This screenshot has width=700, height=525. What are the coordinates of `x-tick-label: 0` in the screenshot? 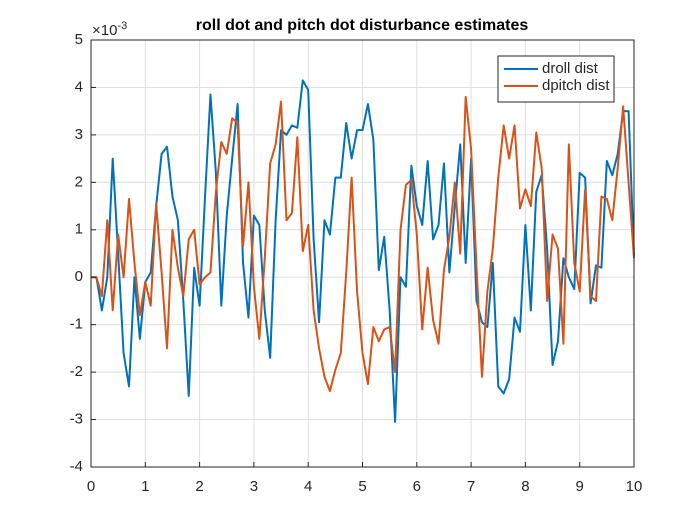 It's located at (91, 486).